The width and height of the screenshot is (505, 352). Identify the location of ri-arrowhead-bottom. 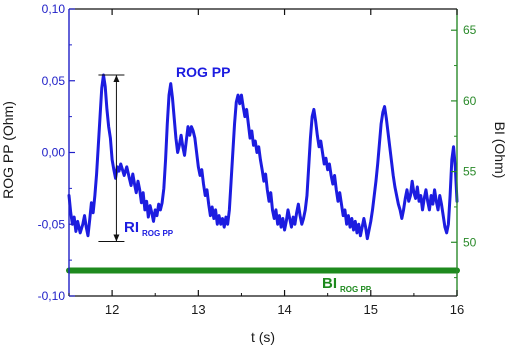
(116, 238).